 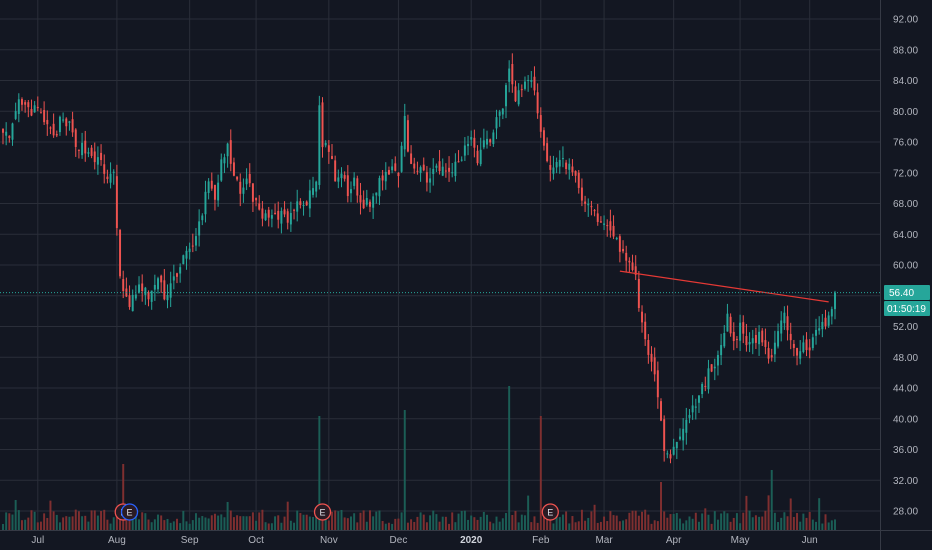 I want to click on time-axis: Jul Aug Sep Oct Nov Dec 2020 Feb Mar Apr May Jun, so click(x=424, y=540).